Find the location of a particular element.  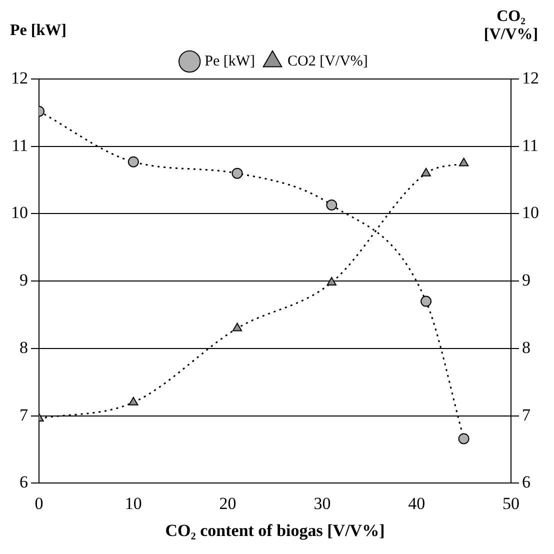

y2-tick-label: 11 is located at coordinates (530, 145).